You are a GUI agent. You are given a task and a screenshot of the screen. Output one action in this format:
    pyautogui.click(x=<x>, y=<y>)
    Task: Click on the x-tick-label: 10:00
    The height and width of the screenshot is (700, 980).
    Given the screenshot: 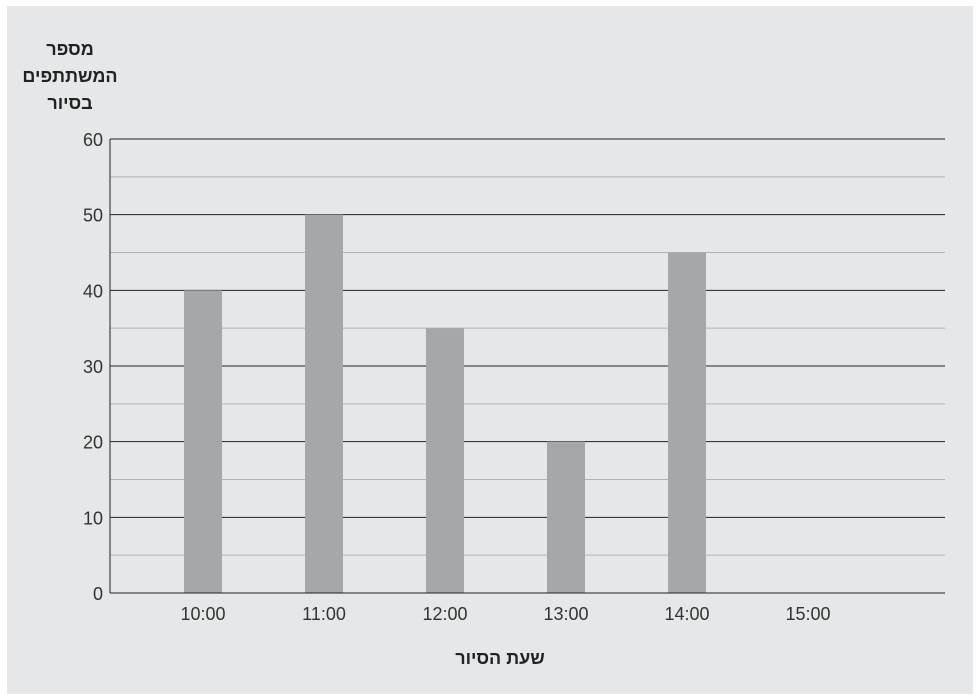 What is the action you would take?
    pyautogui.click(x=202, y=614)
    